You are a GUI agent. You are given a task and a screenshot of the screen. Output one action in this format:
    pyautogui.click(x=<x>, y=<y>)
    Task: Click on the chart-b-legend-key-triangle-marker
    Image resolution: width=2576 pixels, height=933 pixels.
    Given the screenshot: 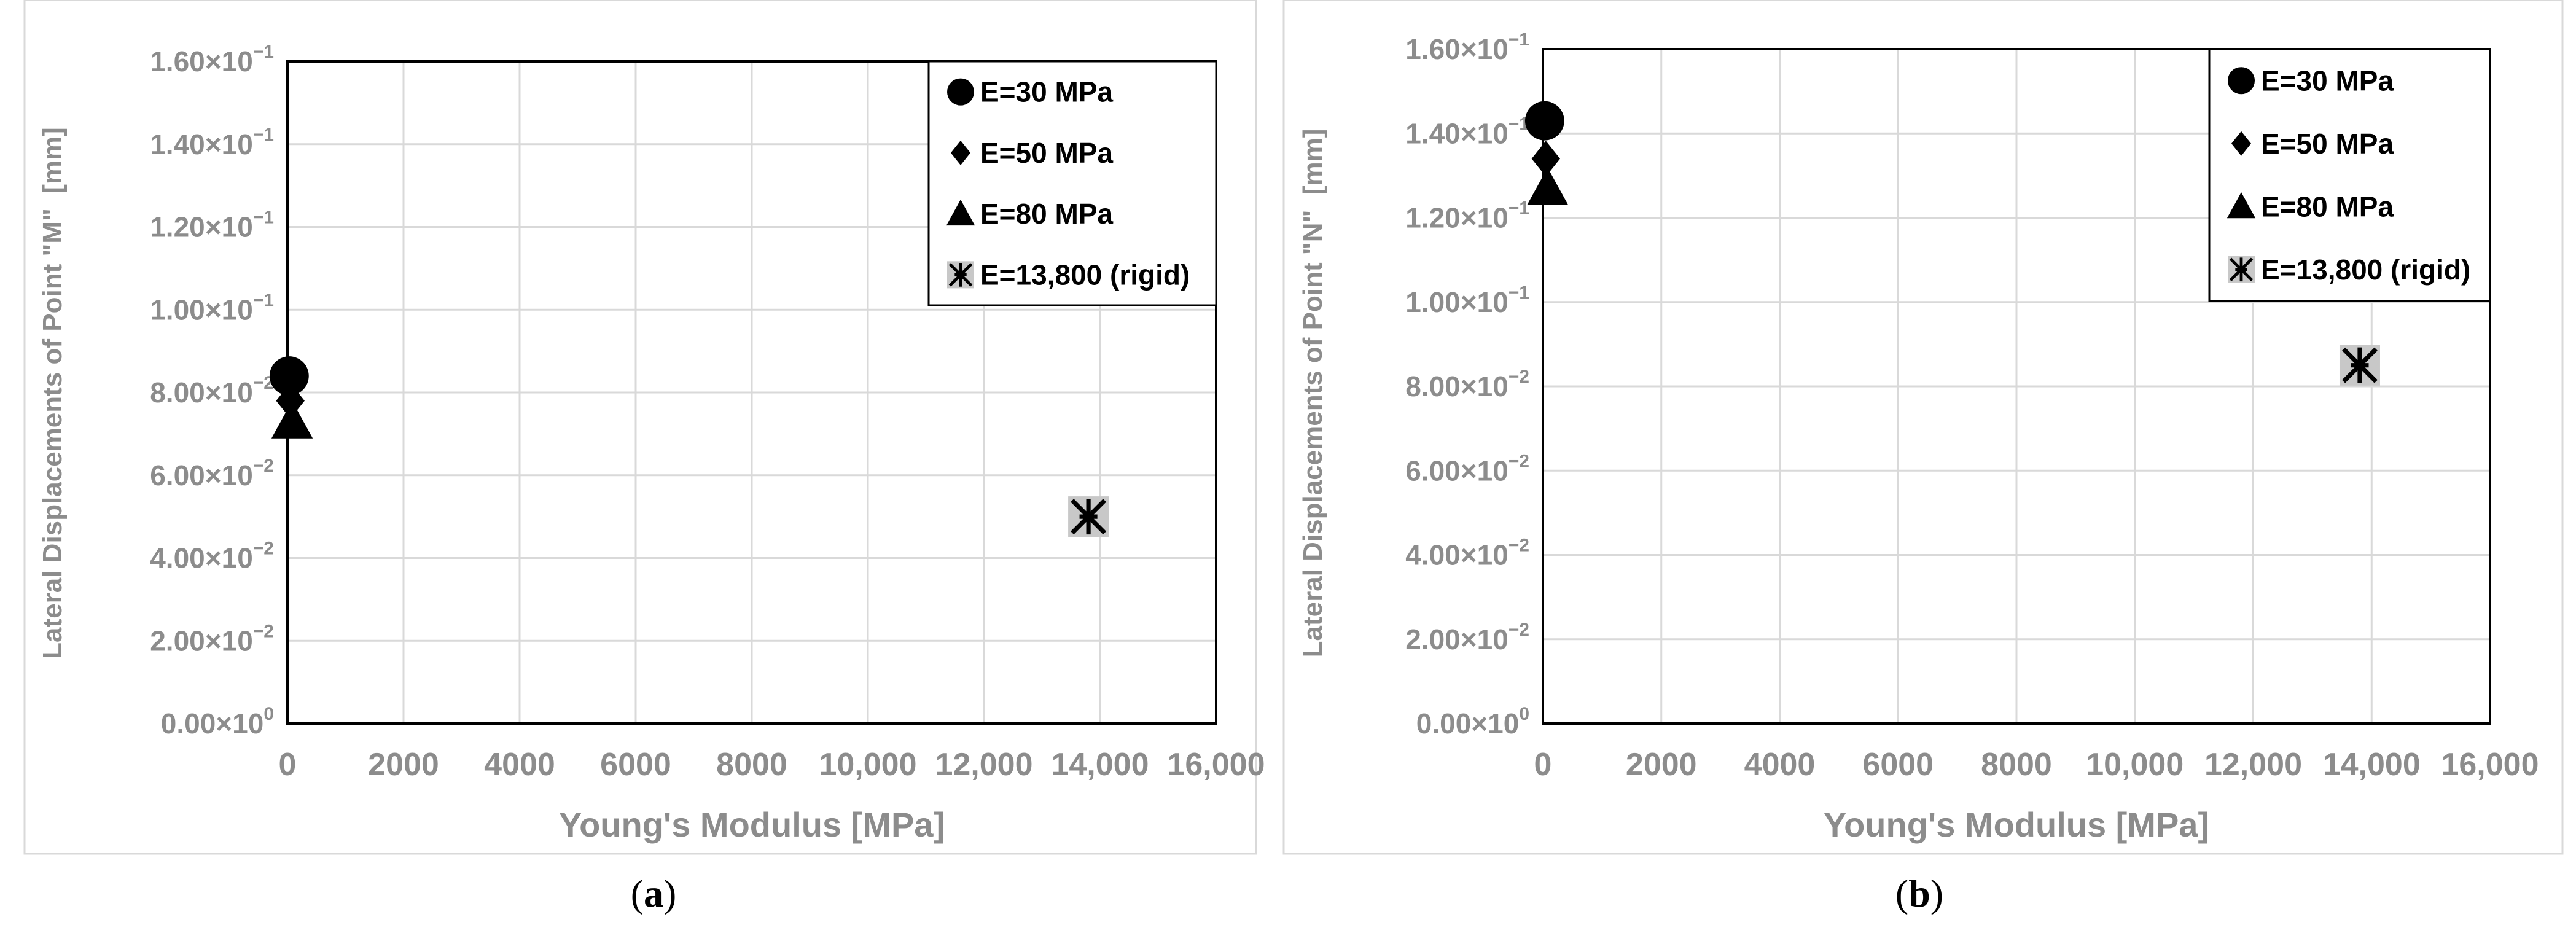 What is the action you would take?
    pyautogui.click(x=2241, y=205)
    